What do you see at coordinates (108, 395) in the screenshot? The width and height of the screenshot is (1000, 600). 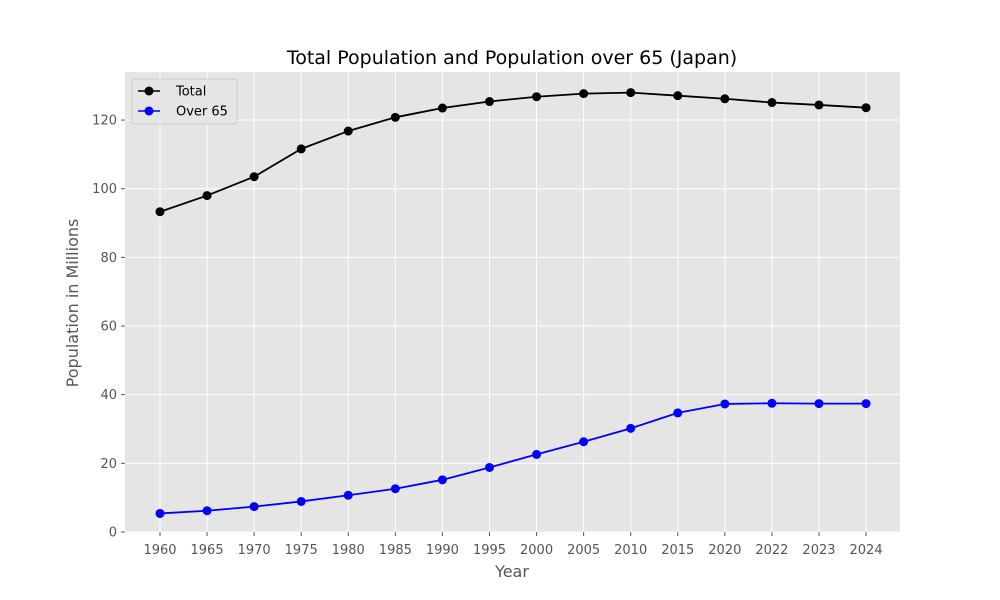 I see `y-tick-label: 40` at bounding box center [108, 395].